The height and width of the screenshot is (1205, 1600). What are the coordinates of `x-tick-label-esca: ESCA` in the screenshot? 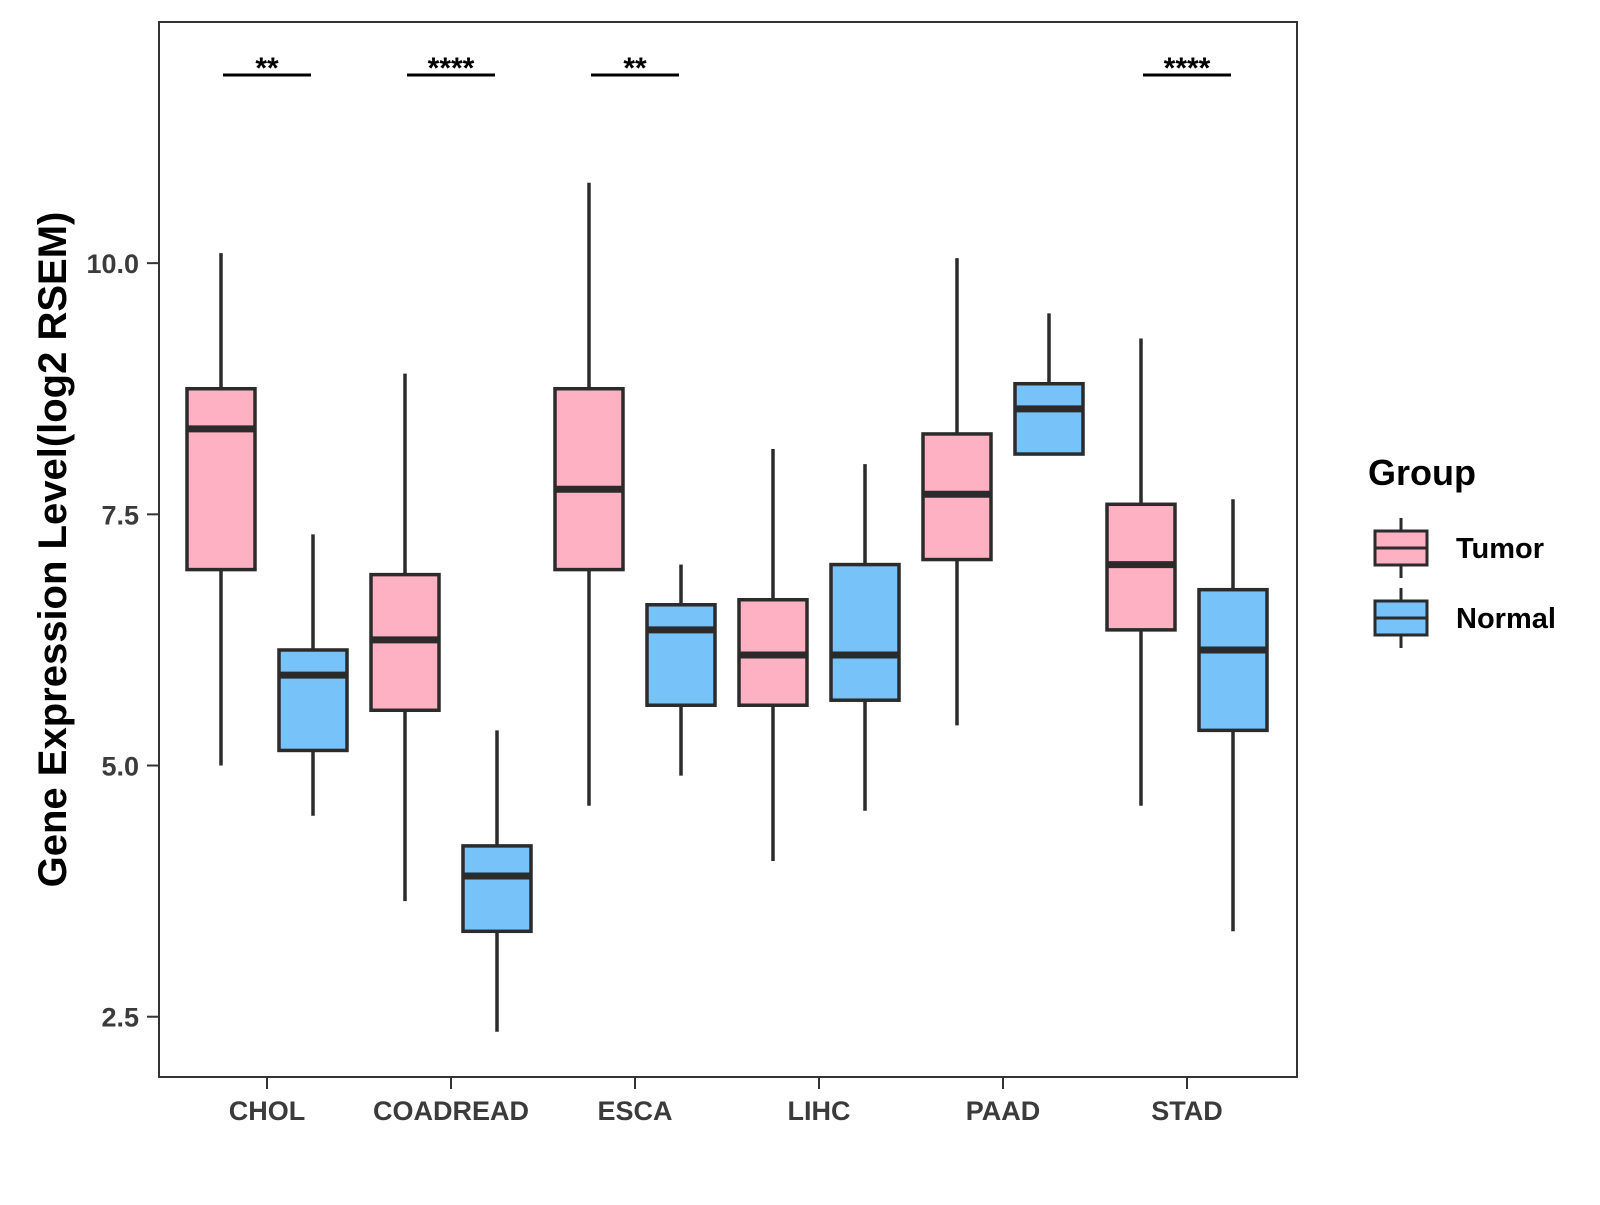 It's located at (634, 1111).